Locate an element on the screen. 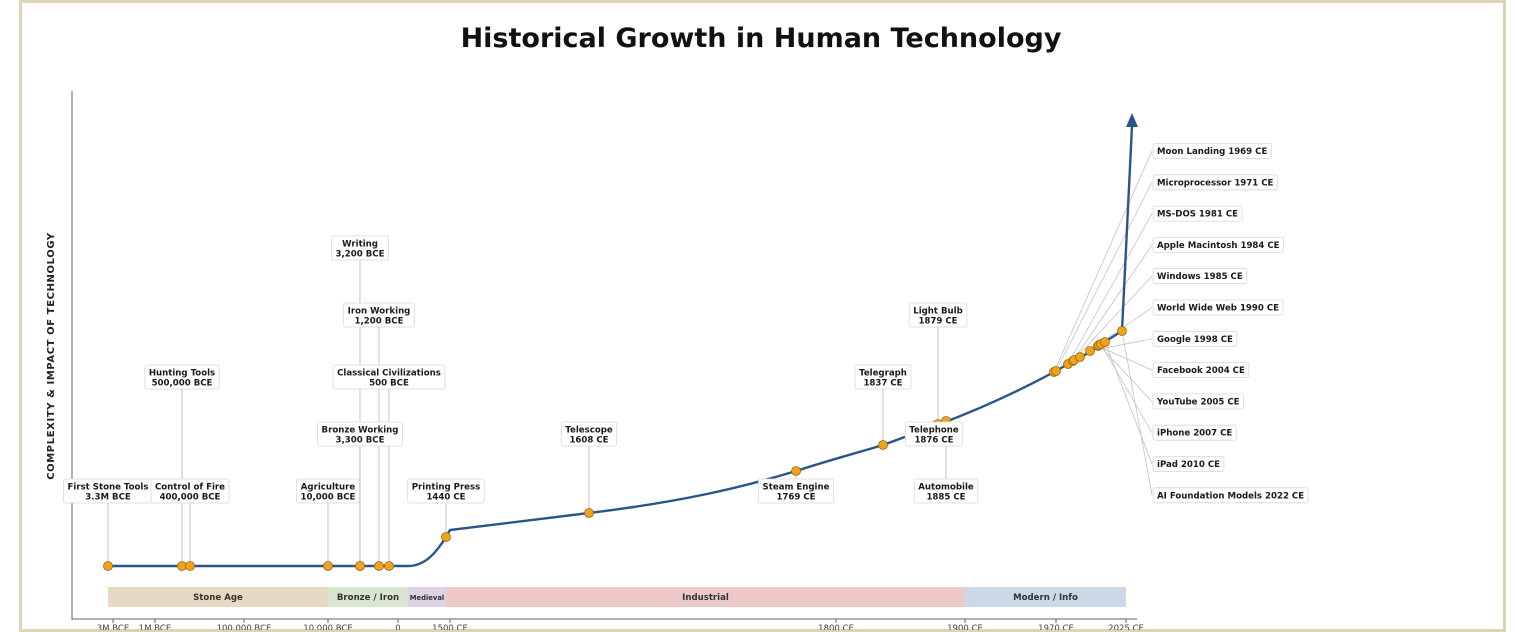 The height and width of the screenshot is (632, 1515). era-medieval: Medieval is located at coordinates (427, 597).